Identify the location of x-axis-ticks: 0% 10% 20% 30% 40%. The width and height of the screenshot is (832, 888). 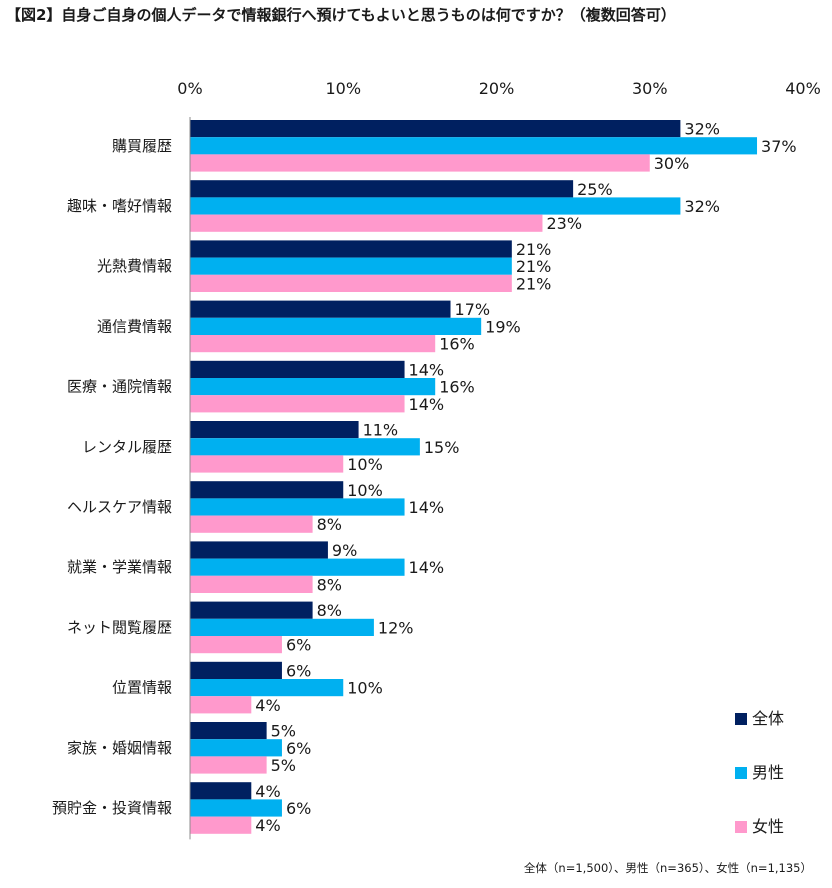
(498, 88).